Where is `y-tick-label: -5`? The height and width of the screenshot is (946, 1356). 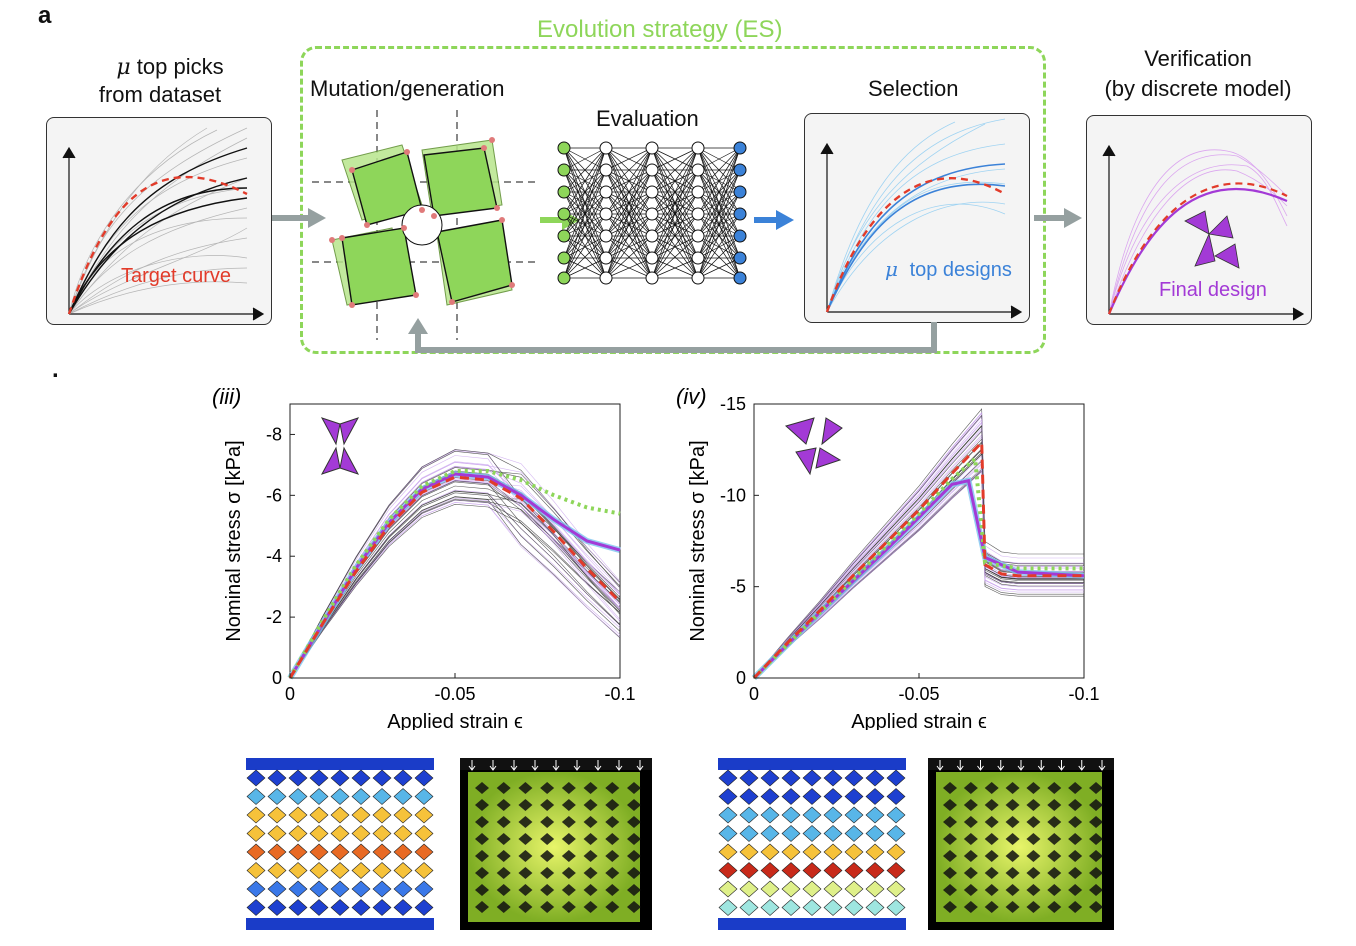
y-tick-label: -5 is located at coordinates (738, 587).